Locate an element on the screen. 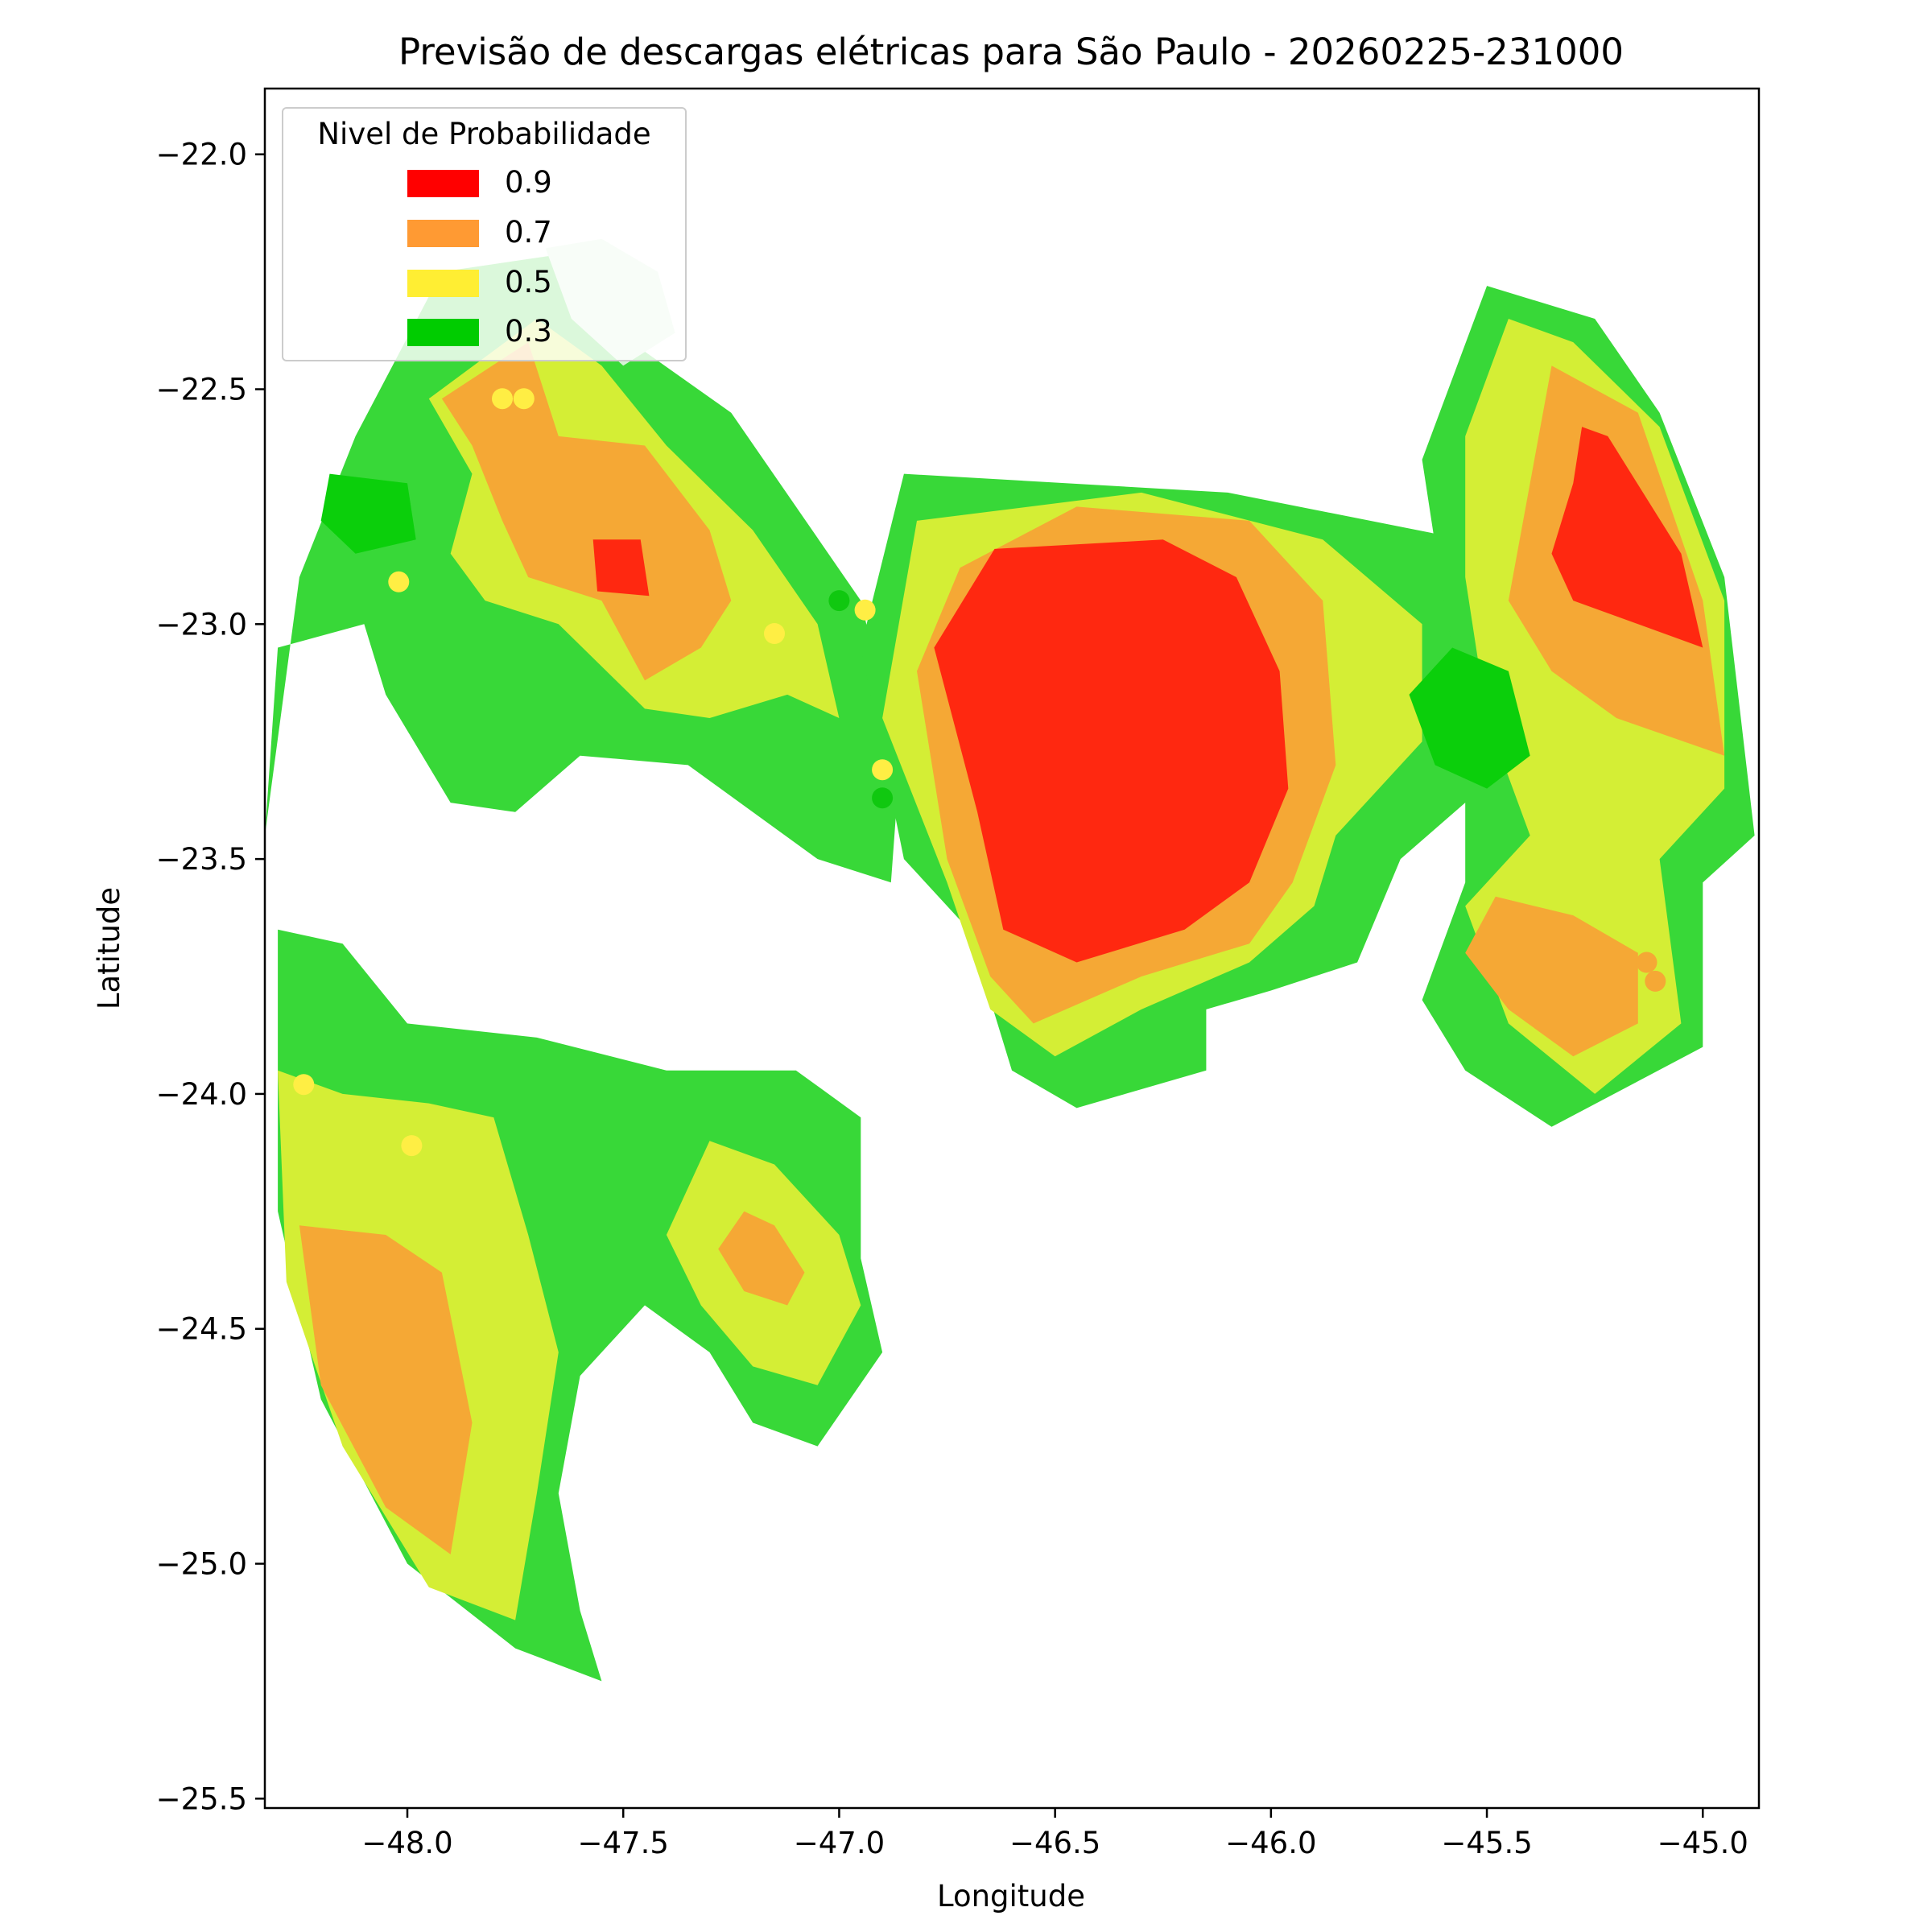  legend: Nivel de Probabilidade 0.9 0.7 0.5 0.3 is located at coordinates (484, 234).